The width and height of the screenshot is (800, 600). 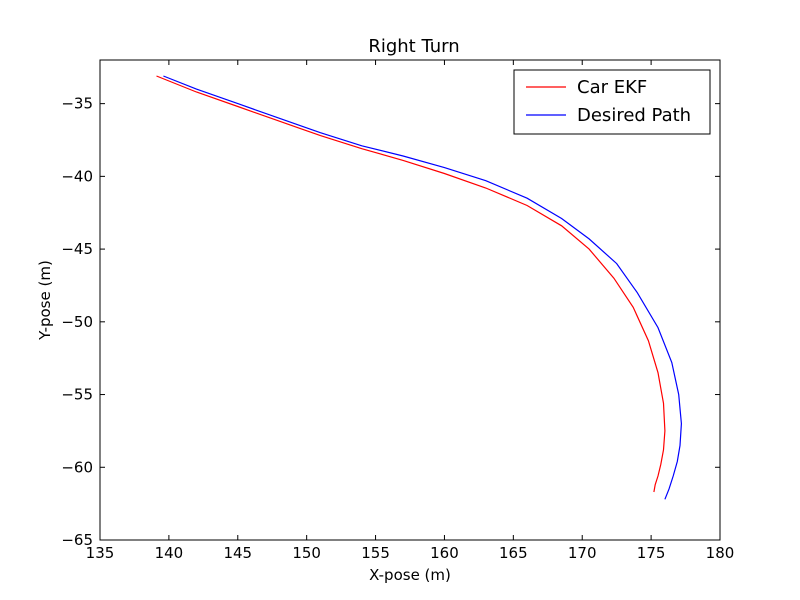 I want to click on x-tick-label: 135, so click(x=100, y=553).